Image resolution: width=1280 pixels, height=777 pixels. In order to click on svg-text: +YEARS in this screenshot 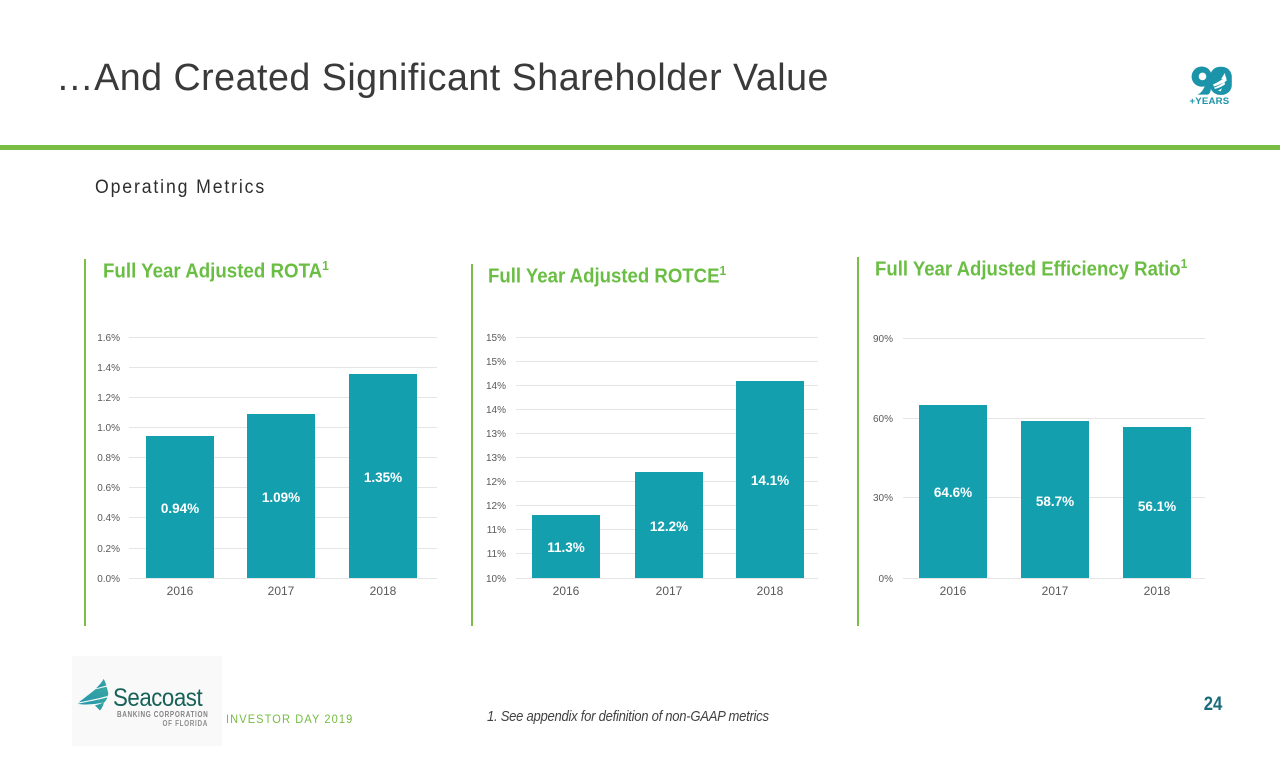, I will do `click(1210, 101)`.